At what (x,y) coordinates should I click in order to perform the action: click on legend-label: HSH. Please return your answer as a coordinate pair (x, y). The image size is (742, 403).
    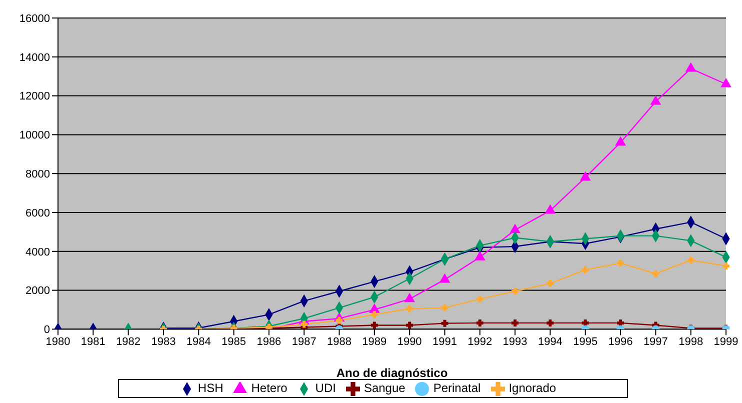
    Looking at the image, I should click on (211, 388).